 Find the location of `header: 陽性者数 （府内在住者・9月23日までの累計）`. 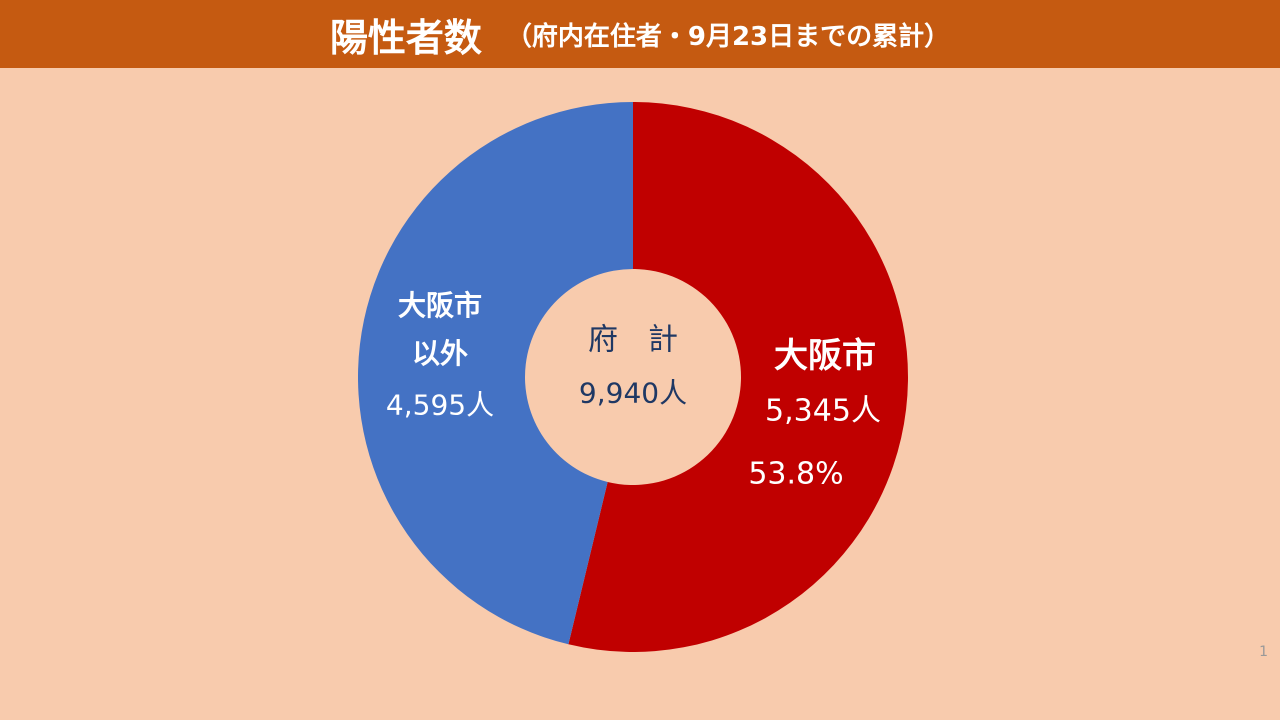

header: 陽性者数 （府内在住者・9月23日までの累計） is located at coordinates (640, 34).